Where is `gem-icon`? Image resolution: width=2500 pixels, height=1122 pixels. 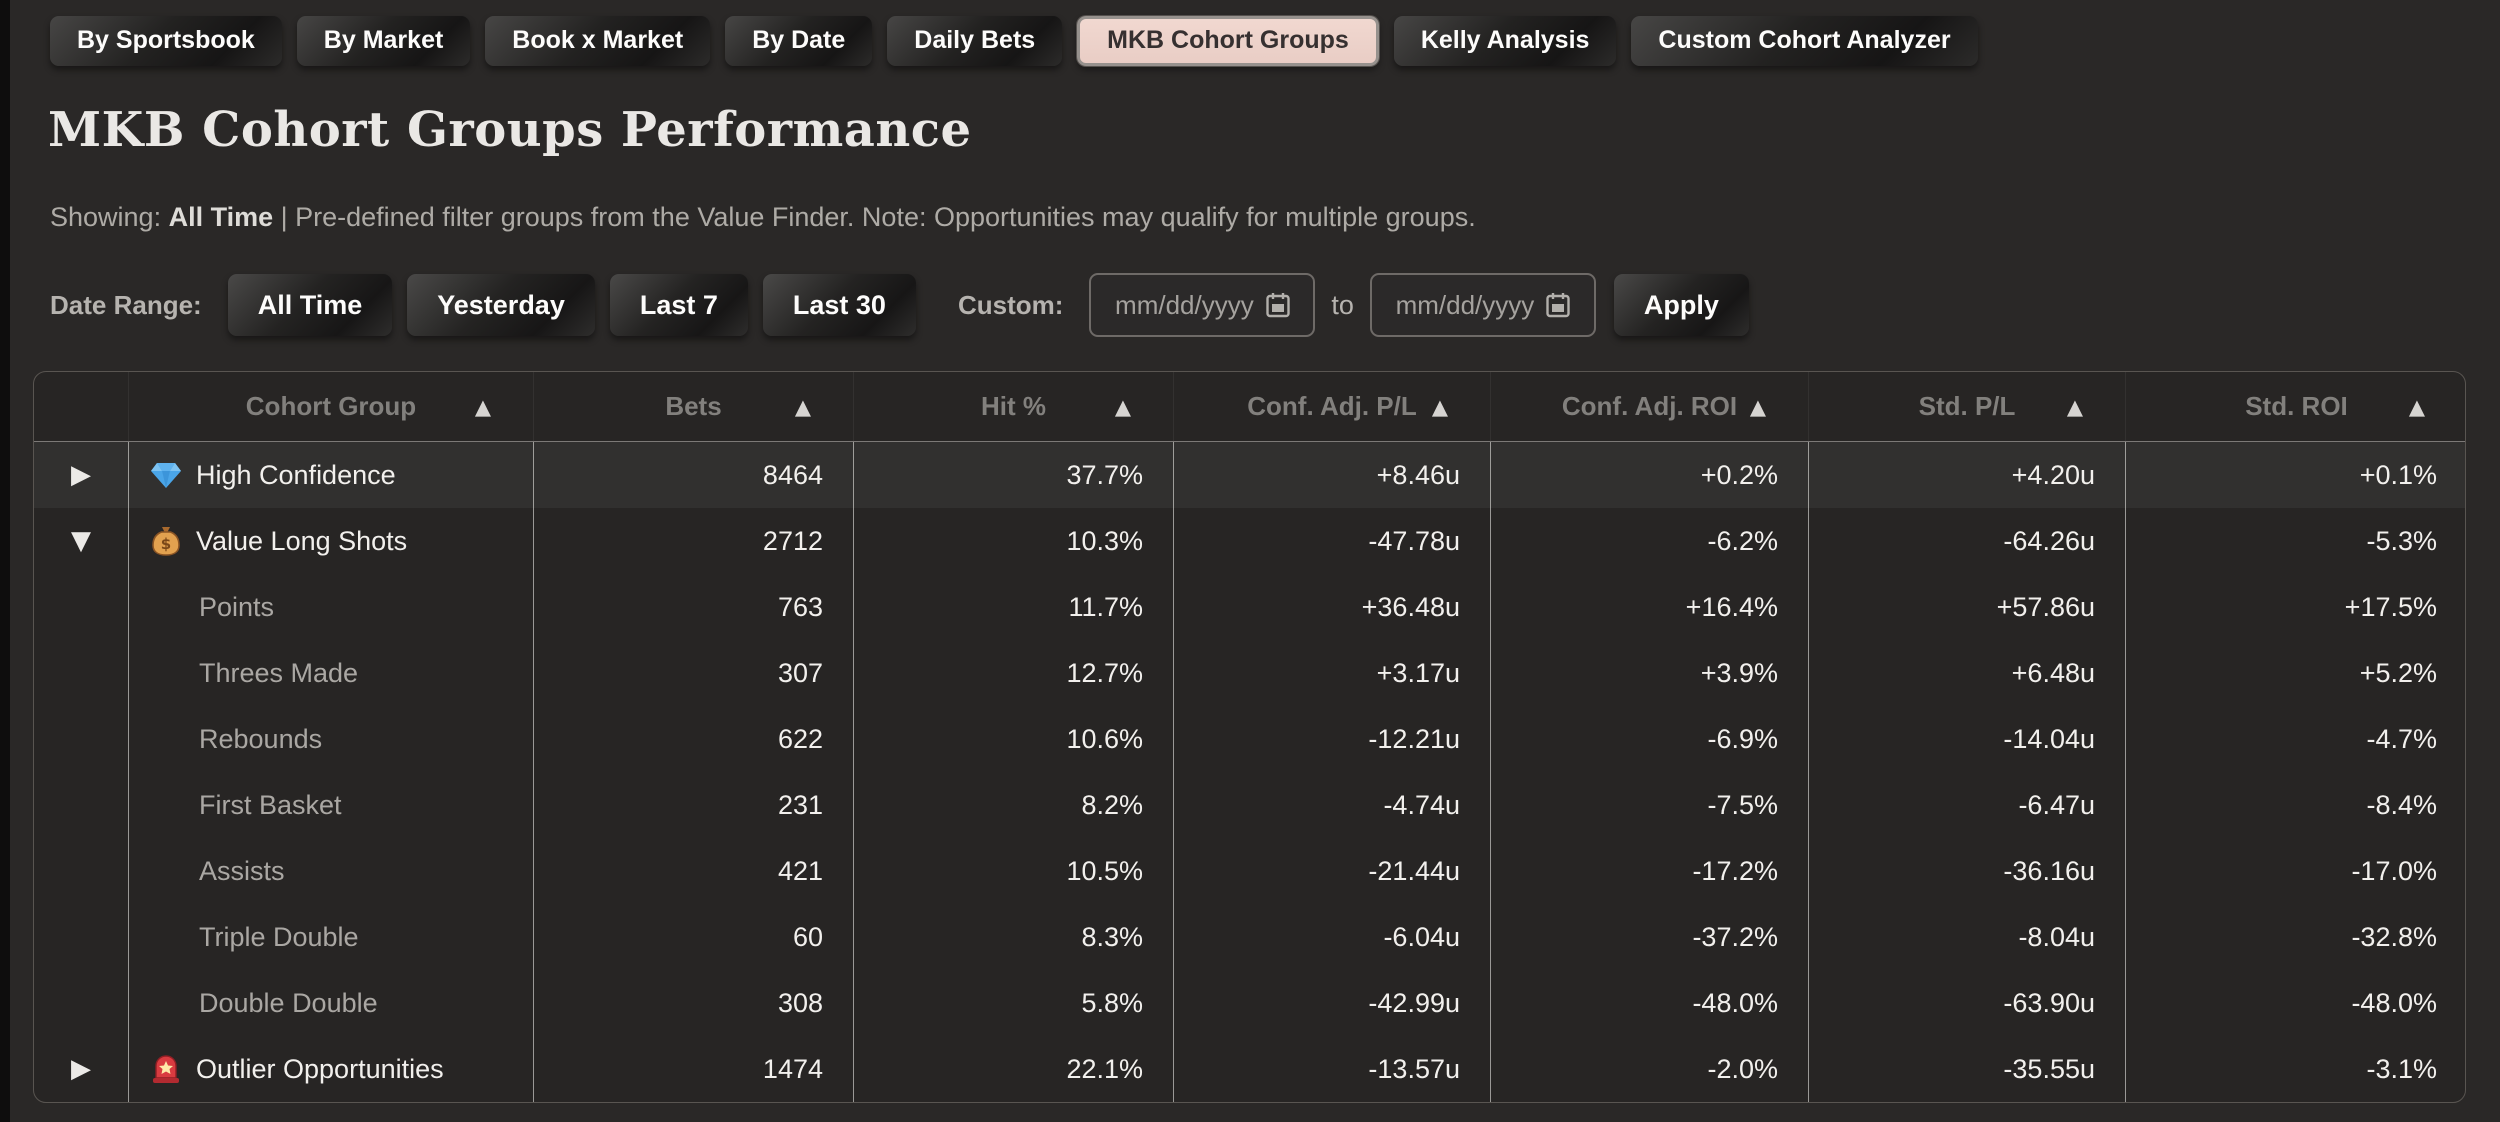
gem-icon is located at coordinates (166, 475).